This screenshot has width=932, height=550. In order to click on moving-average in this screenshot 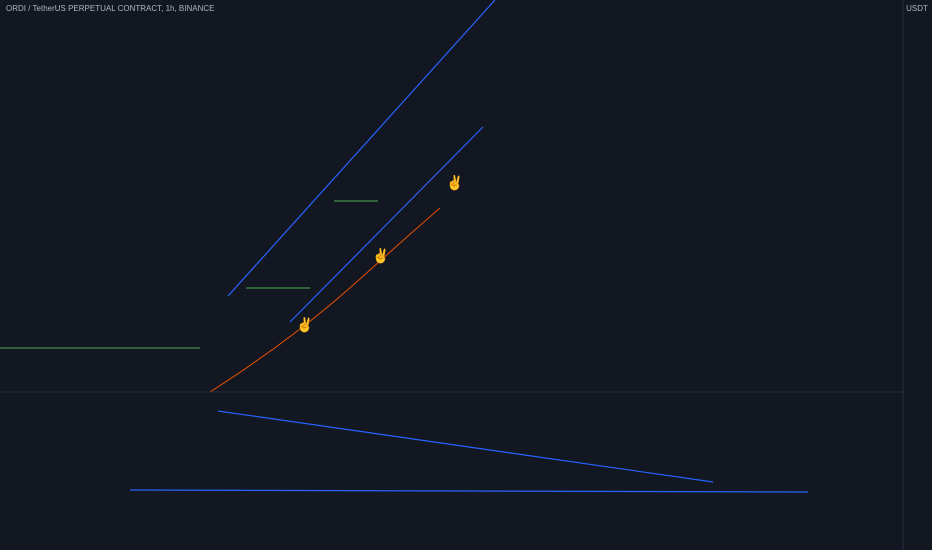, I will do `click(325, 300)`.